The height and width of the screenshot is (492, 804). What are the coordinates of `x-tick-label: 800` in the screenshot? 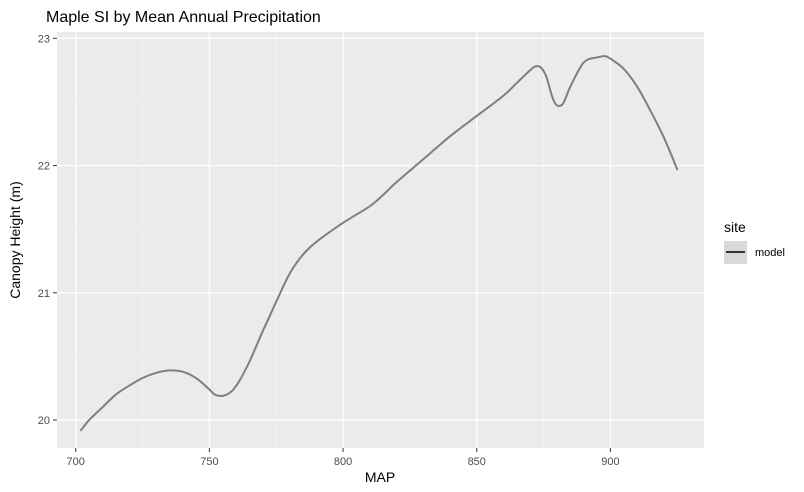 It's located at (343, 462).